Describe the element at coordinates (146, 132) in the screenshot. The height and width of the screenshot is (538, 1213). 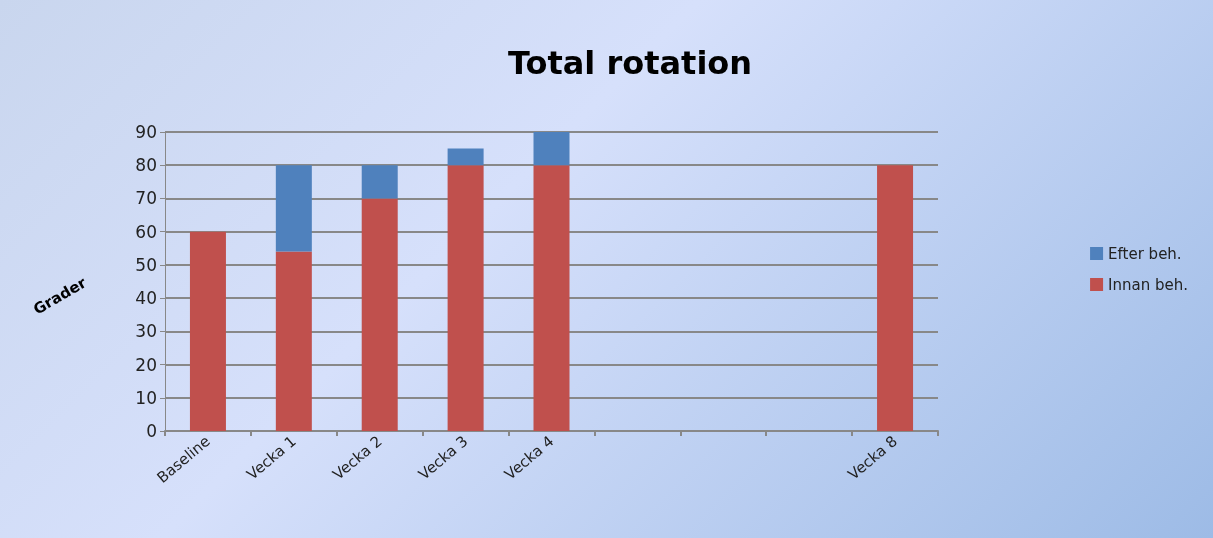
I see `y-tick-label: 90` at that location.